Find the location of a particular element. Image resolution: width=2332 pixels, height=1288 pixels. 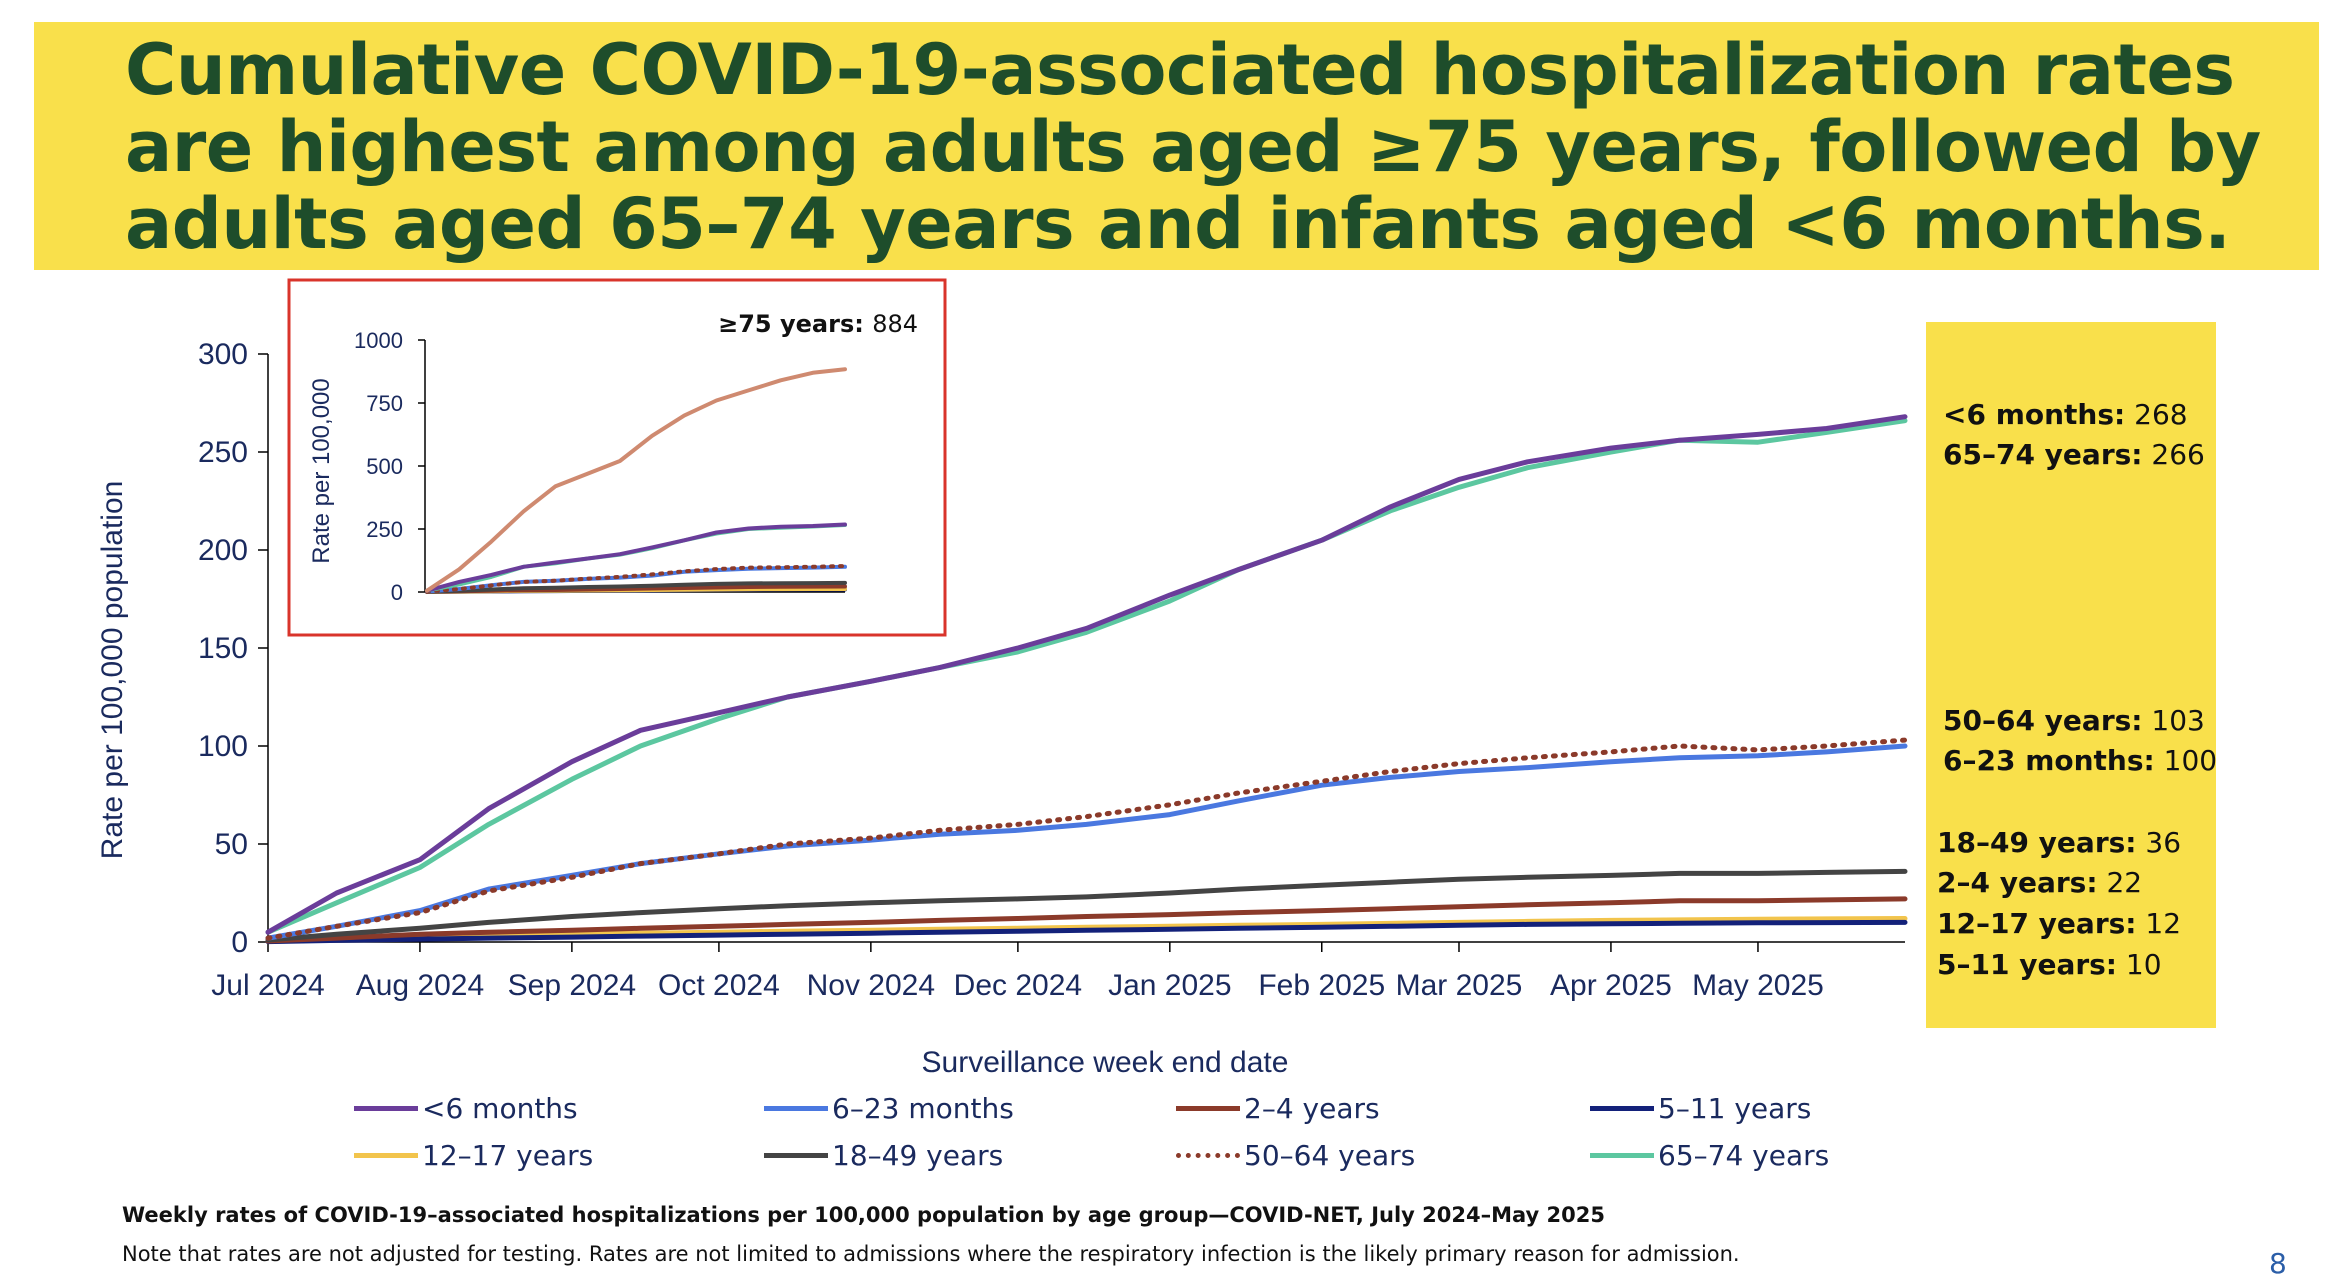

series-line-50-64-years is located at coordinates (1086, 839).